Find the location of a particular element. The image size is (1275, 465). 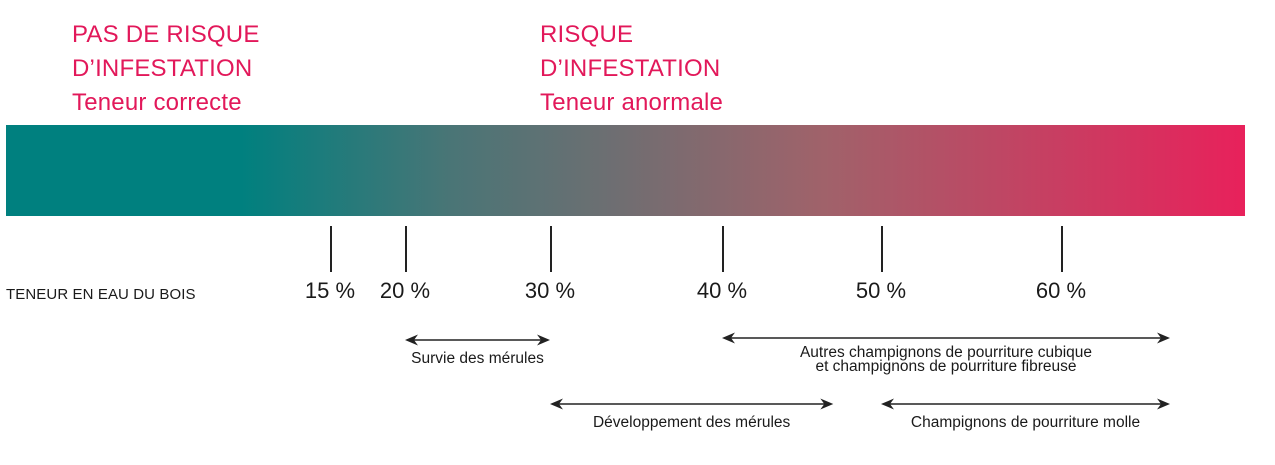

zone-risk-line2: D’INFESTATION is located at coordinates (630, 68).